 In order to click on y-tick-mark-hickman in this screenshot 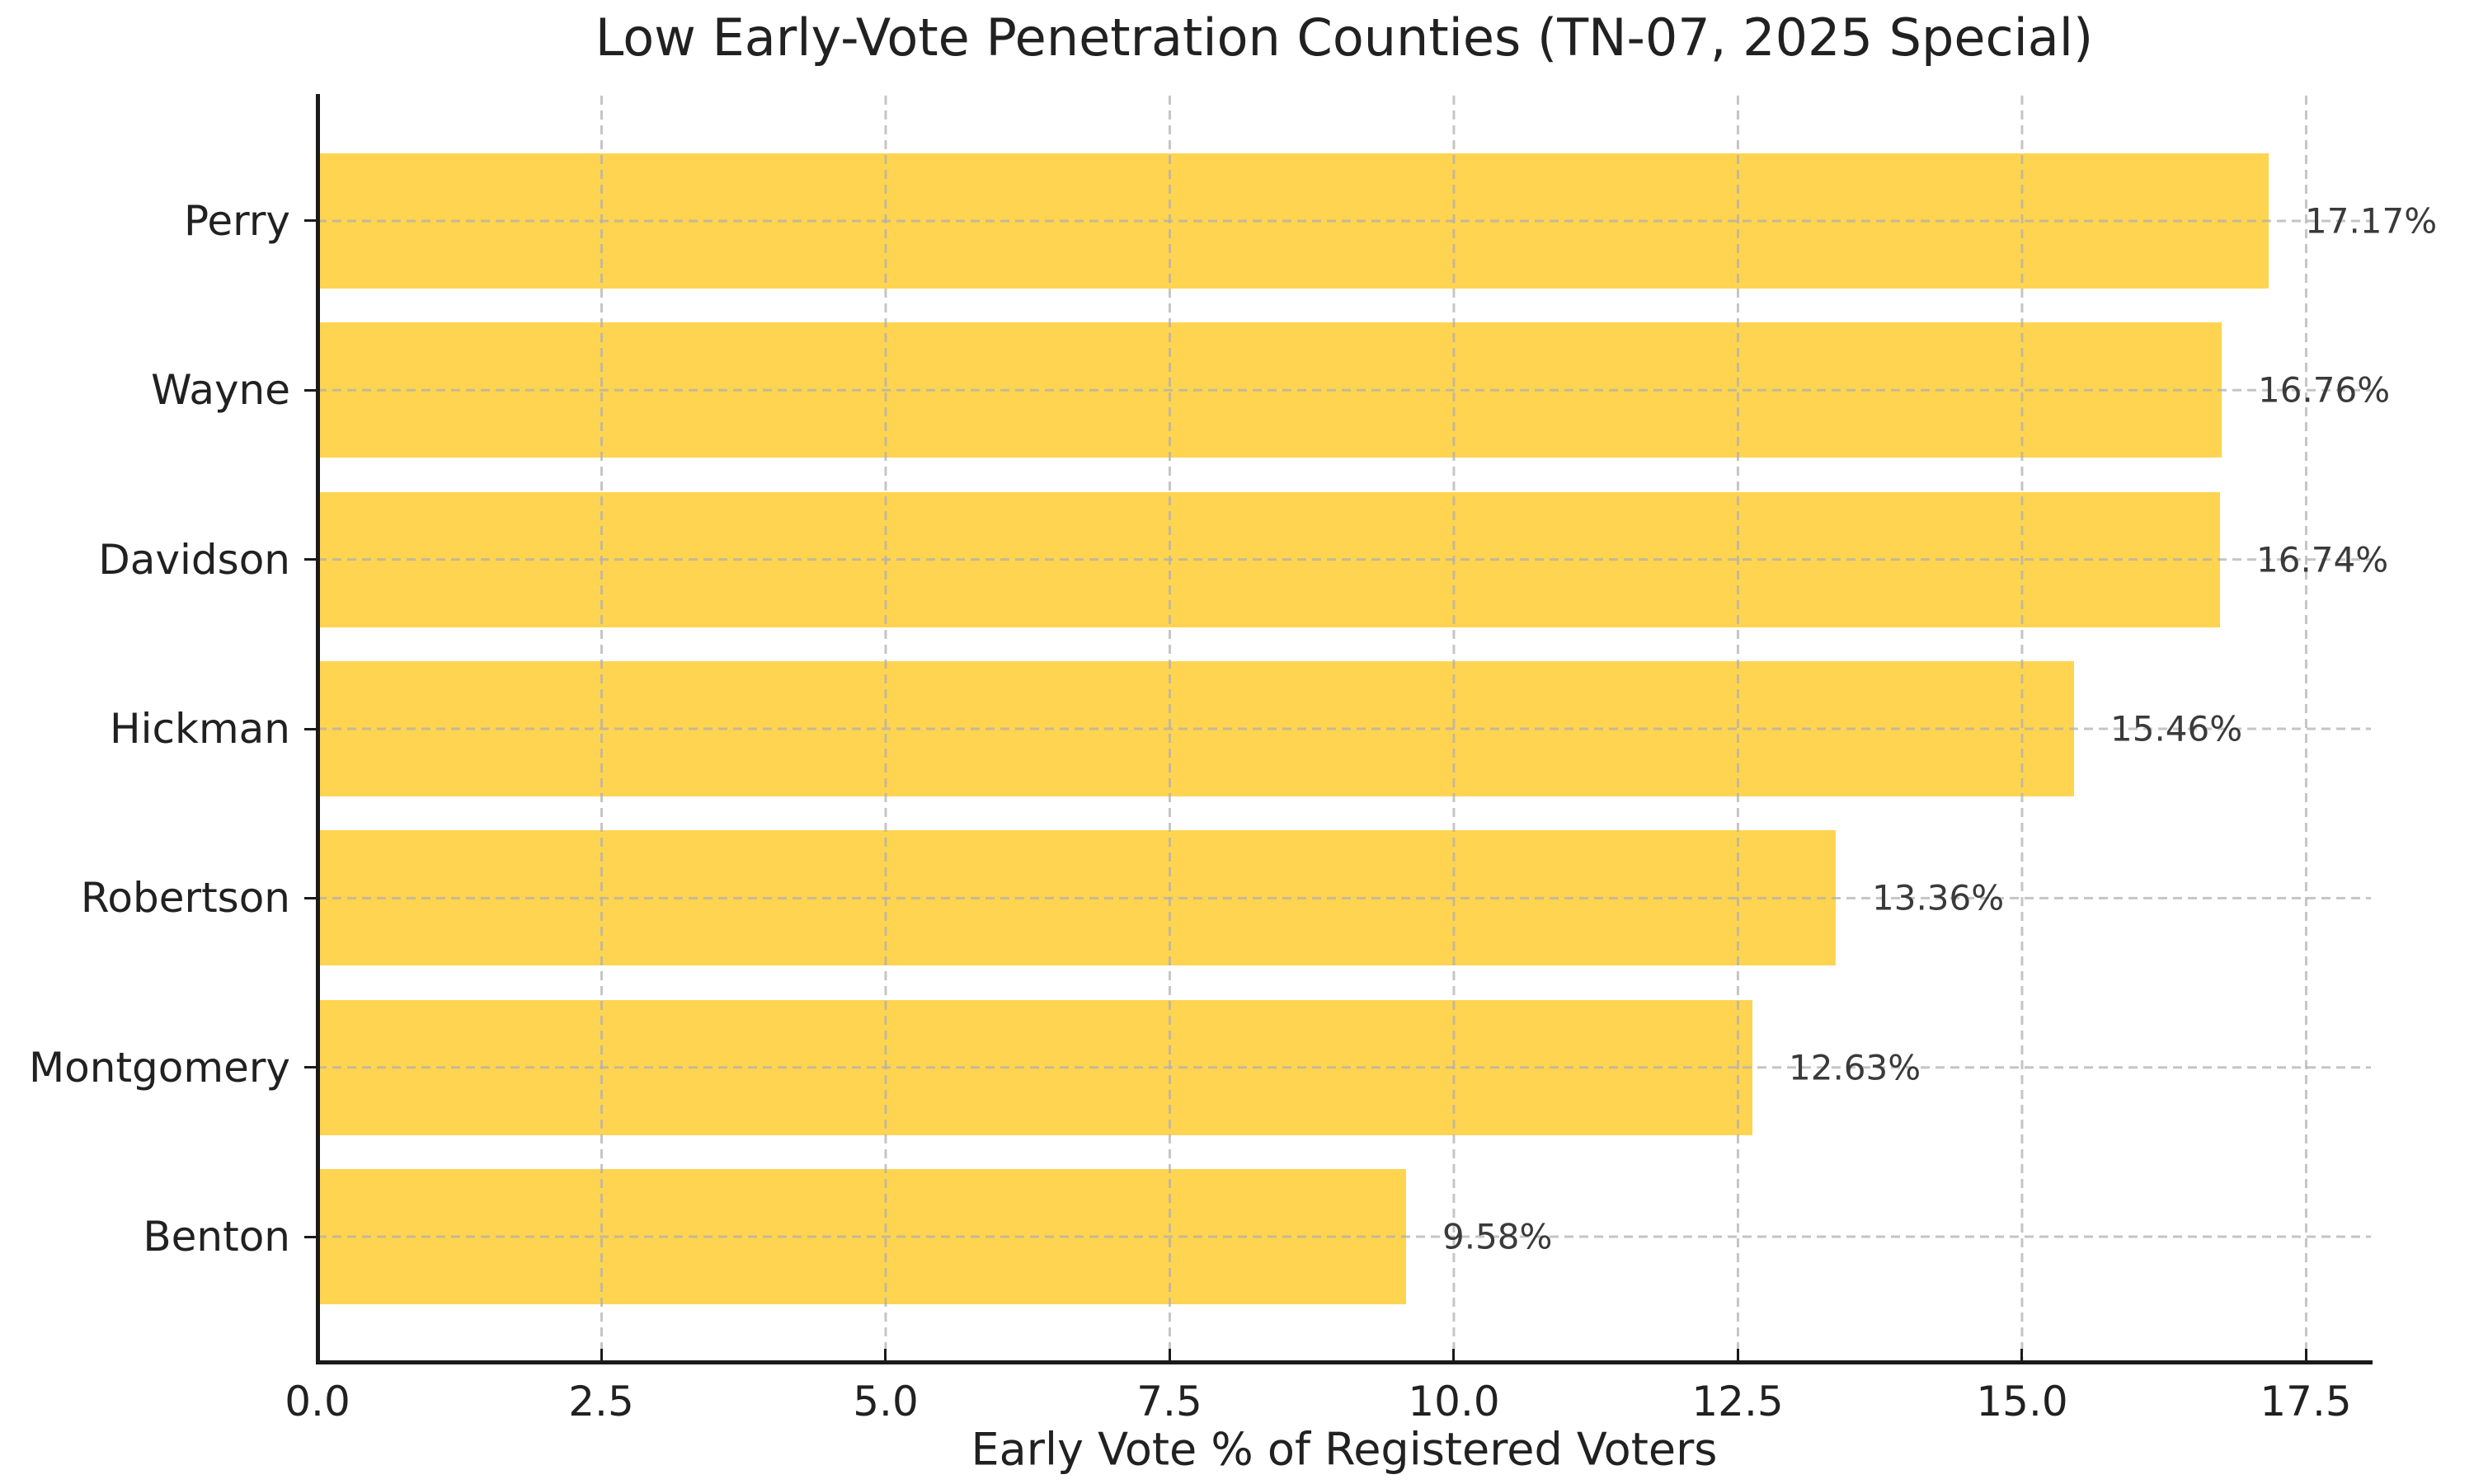, I will do `click(310, 729)`.